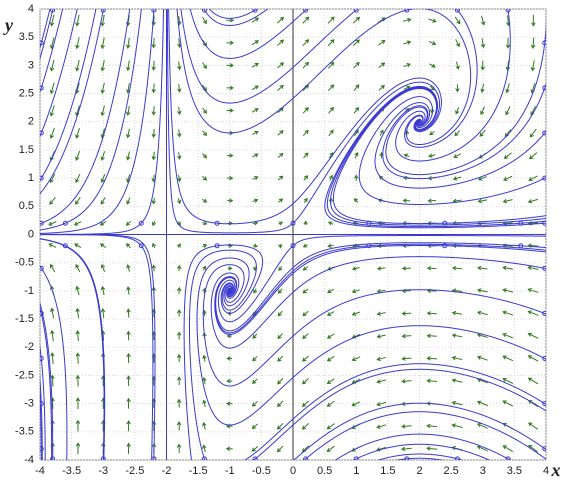 This screenshot has height=491, width=566. Describe the element at coordinates (29, 347) in the screenshot. I see `y-tick-label: -2` at that location.